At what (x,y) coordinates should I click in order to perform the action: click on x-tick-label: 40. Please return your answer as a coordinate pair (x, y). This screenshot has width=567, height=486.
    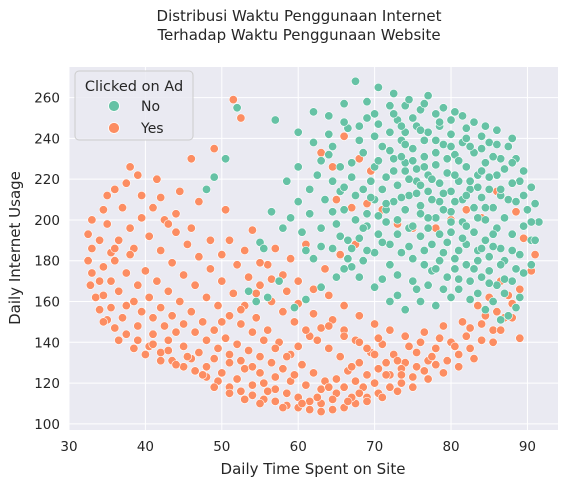
    Looking at the image, I should click on (145, 447).